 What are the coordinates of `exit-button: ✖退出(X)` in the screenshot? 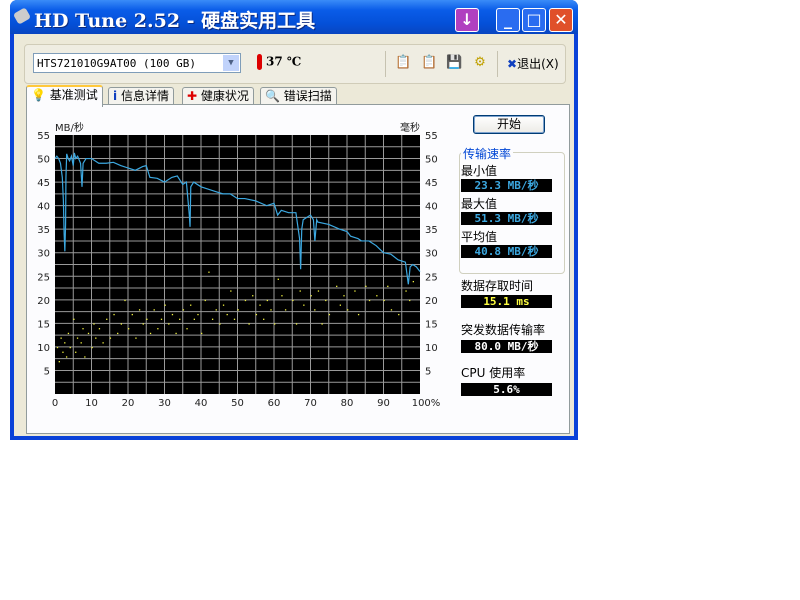 It's located at (533, 63).